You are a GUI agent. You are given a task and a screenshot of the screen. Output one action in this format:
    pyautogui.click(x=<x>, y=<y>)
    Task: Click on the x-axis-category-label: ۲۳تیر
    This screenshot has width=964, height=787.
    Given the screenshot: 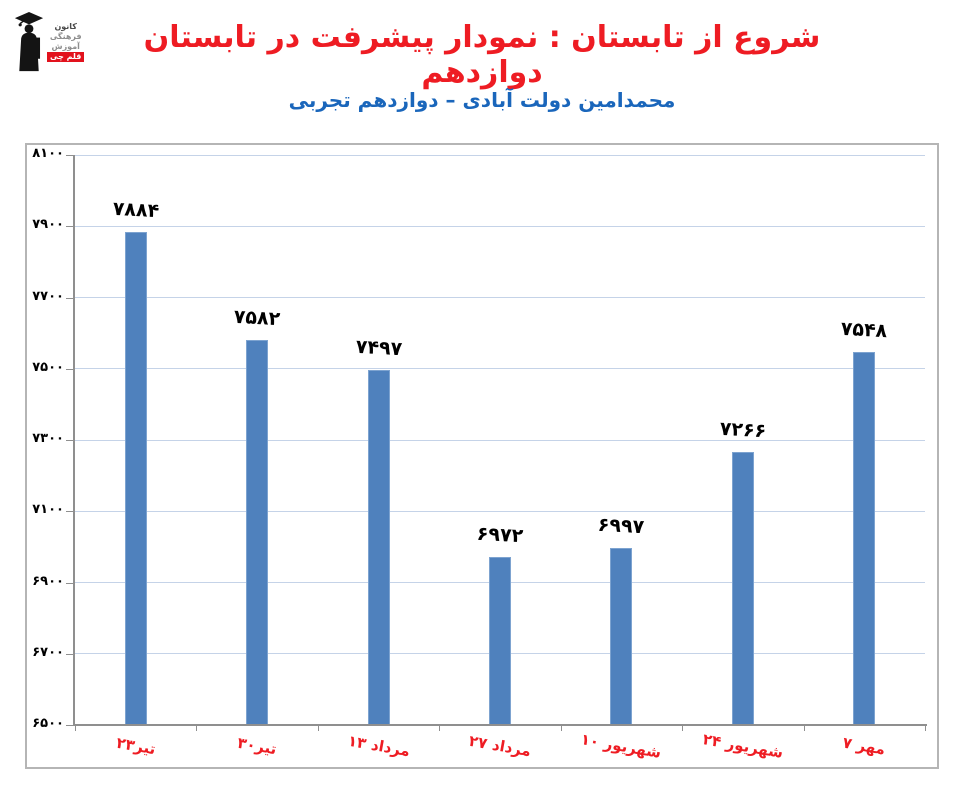 What is the action you would take?
    pyautogui.click(x=135, y=746)
    